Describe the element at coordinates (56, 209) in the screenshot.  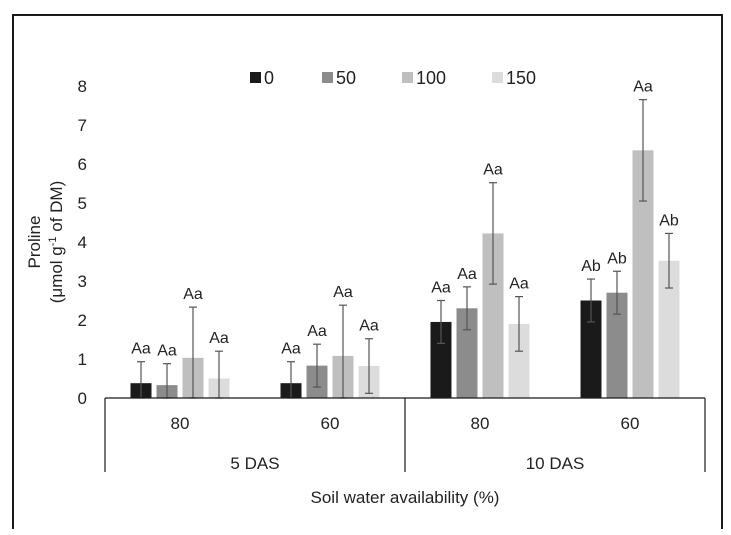
I see `y-axis-title-unit-post: of DM)` at that location.